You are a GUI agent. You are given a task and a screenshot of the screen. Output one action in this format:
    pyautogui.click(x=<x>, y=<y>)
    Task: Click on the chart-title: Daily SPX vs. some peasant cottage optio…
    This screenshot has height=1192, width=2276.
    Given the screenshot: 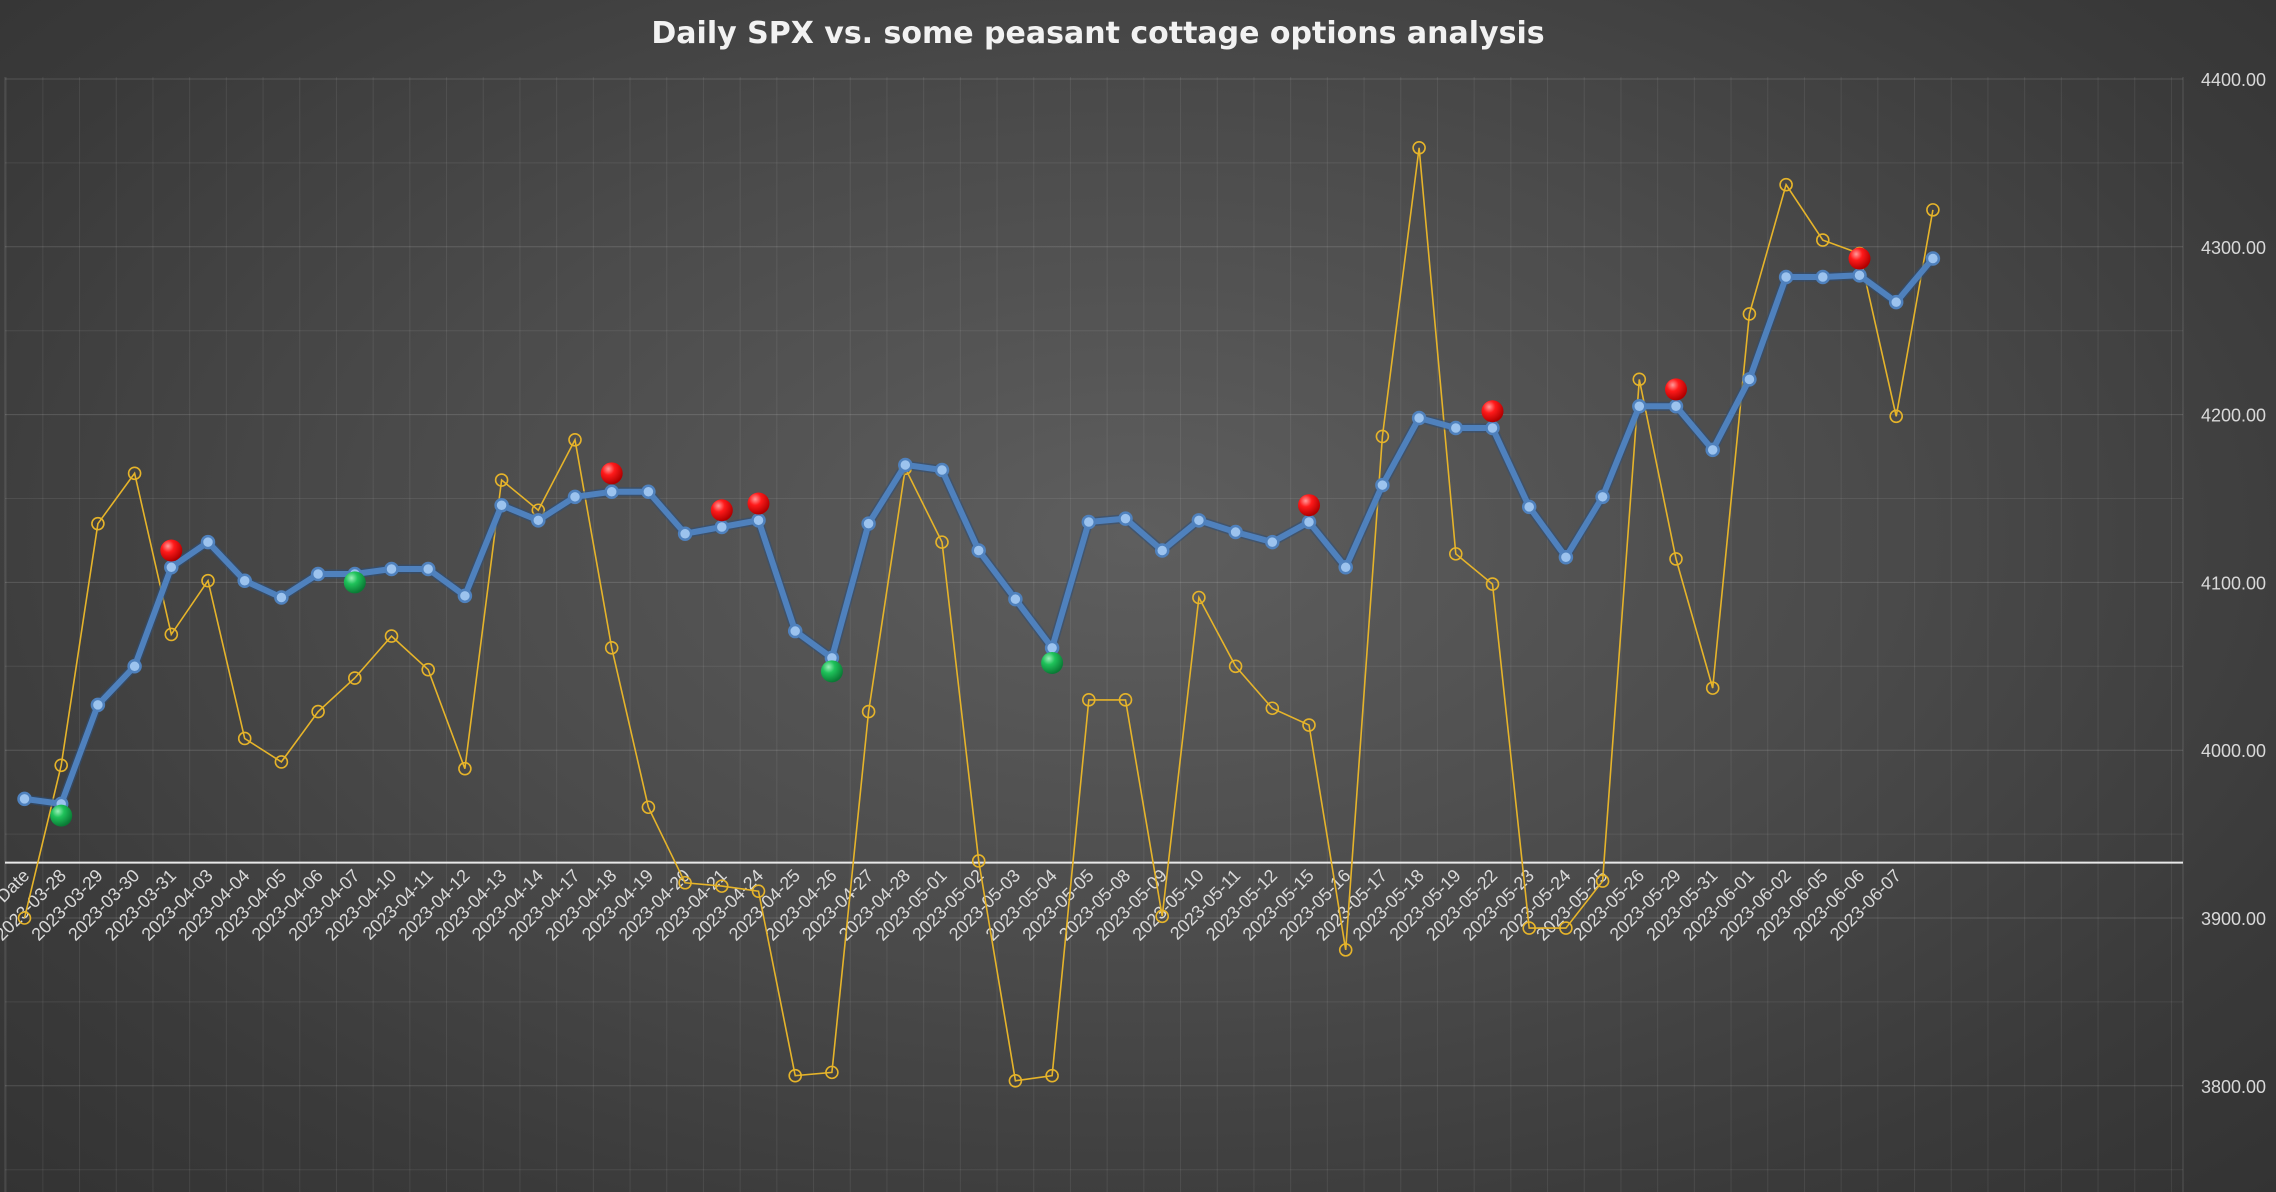 What is the action you would take?
    pyautogui.click(x=1097, y=33)
    